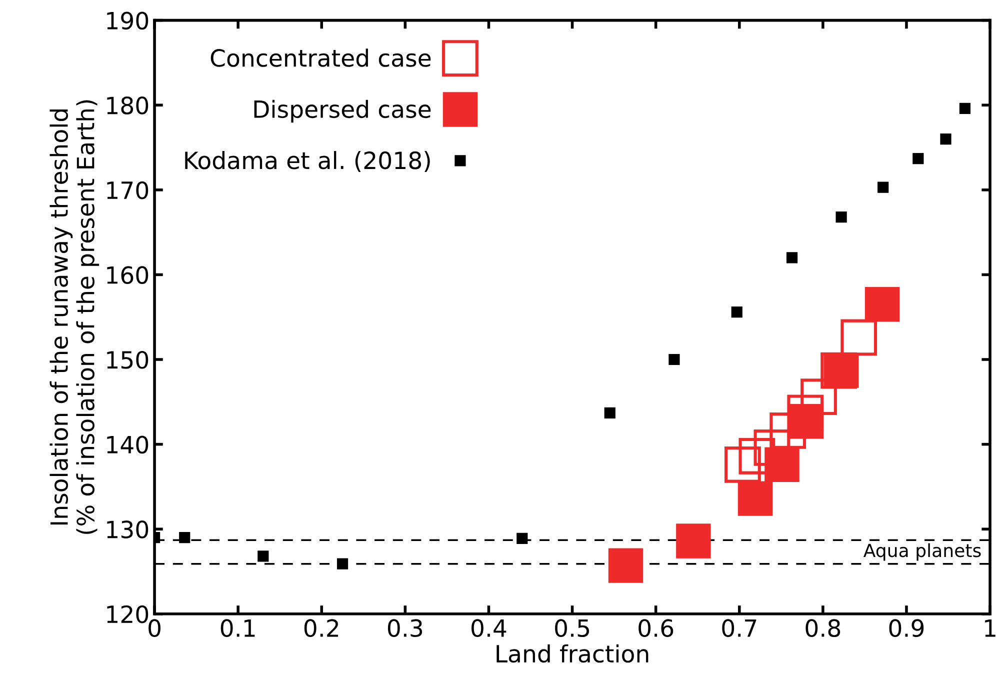 The image size is (997, 700). What do you see at coordinates (489, 628) in the screenshot?
I see `x-tick-label: 0.4` at bounding box center [489, 628].